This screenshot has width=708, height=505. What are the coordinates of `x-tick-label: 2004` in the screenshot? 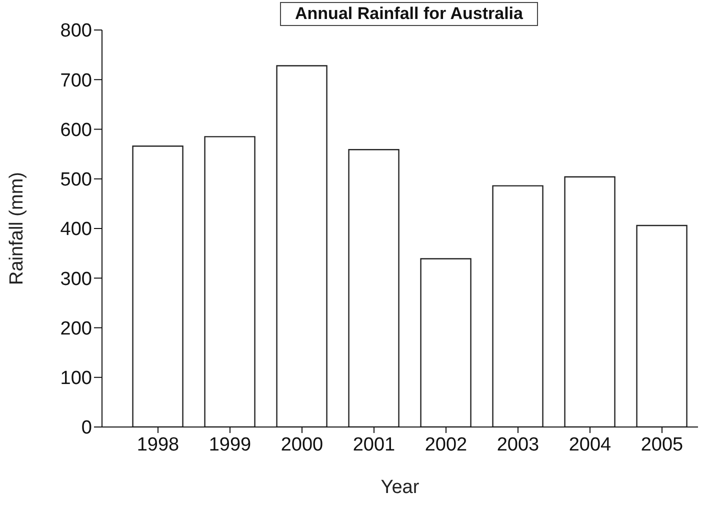 It's located at (590, 445).